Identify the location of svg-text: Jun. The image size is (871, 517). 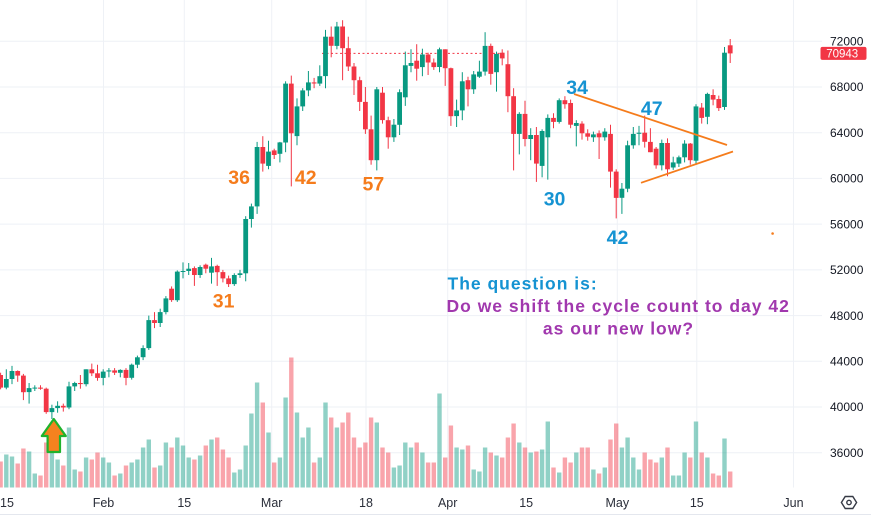
(793, 503).